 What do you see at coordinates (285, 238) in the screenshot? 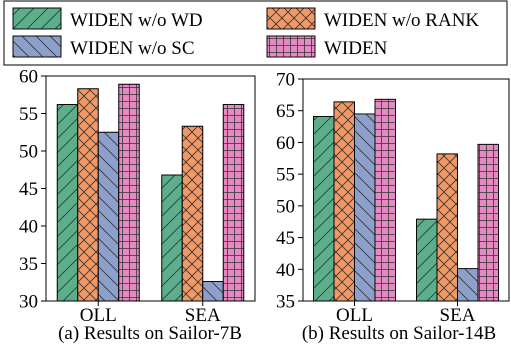
I see `sailor-14b-ytick-label-45: 45` at bounding box center [285, 238].